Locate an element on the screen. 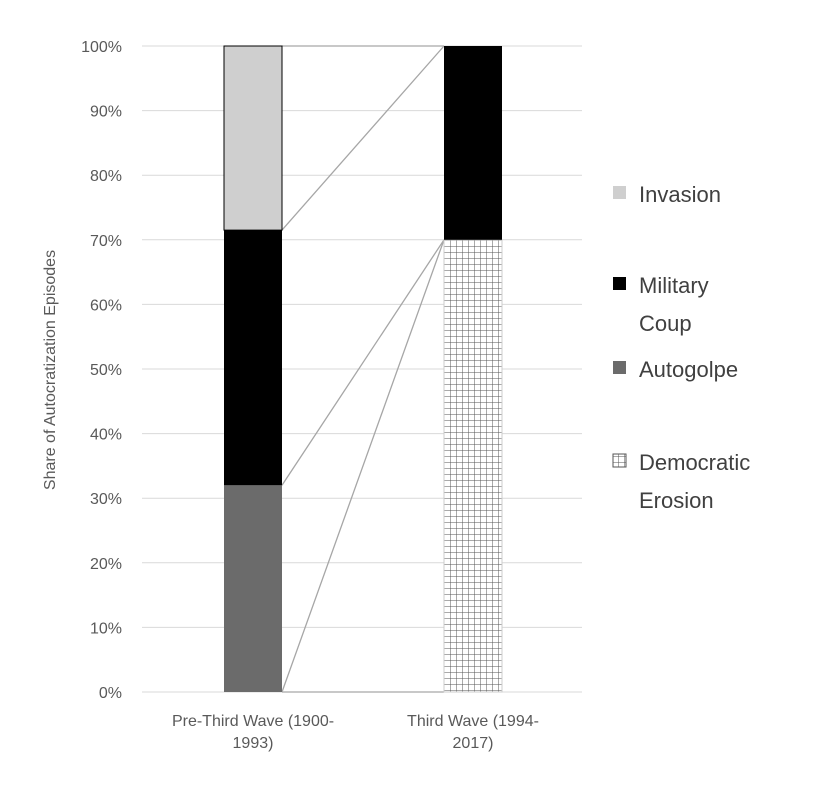  x-category-label: Pre-Third Wave (1900- is located at coordinates (253, 721).